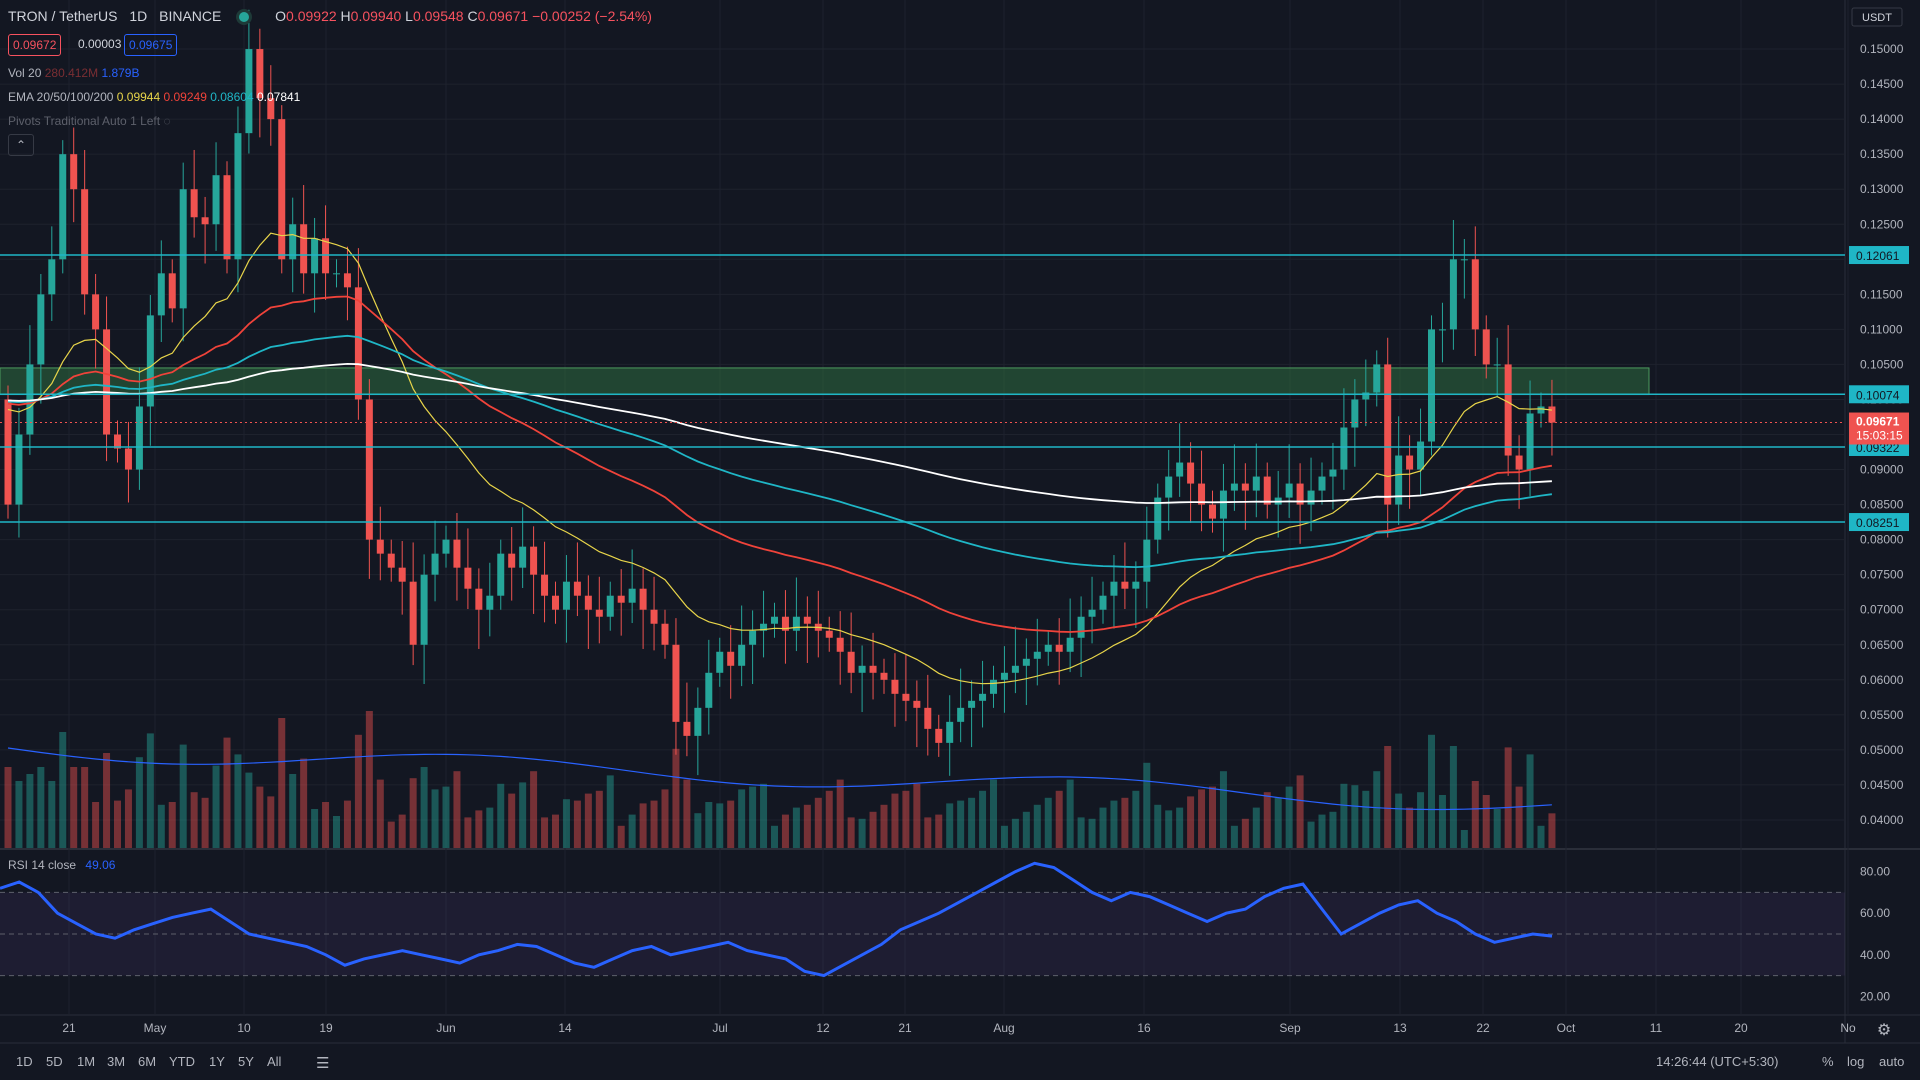  What do you see at coordinates (54, 1061) in the screenshot?
I see `timeframe-5d: 5D` at bounding box center [54, 1061].